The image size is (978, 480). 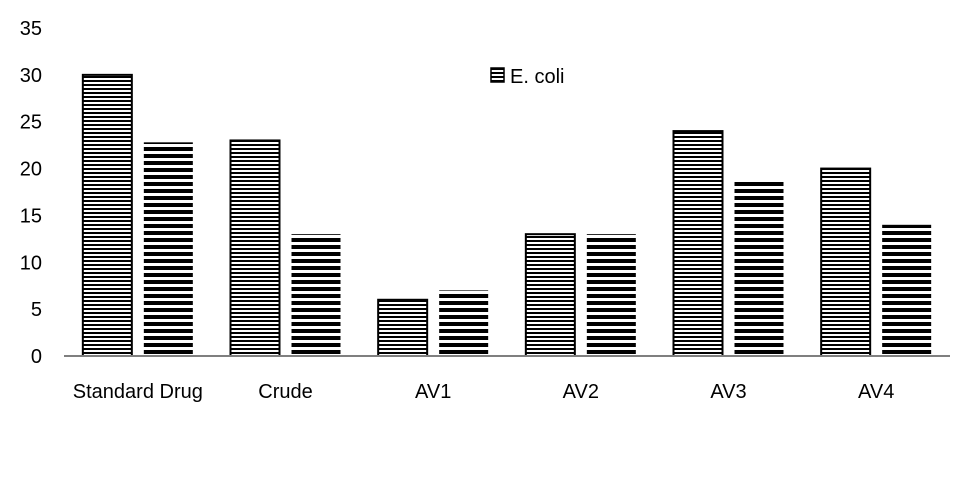 What do you see at coordinates (31, 170) in the screenshot?
I see `y-tick-label: 20` at bounding box center [31, 170].